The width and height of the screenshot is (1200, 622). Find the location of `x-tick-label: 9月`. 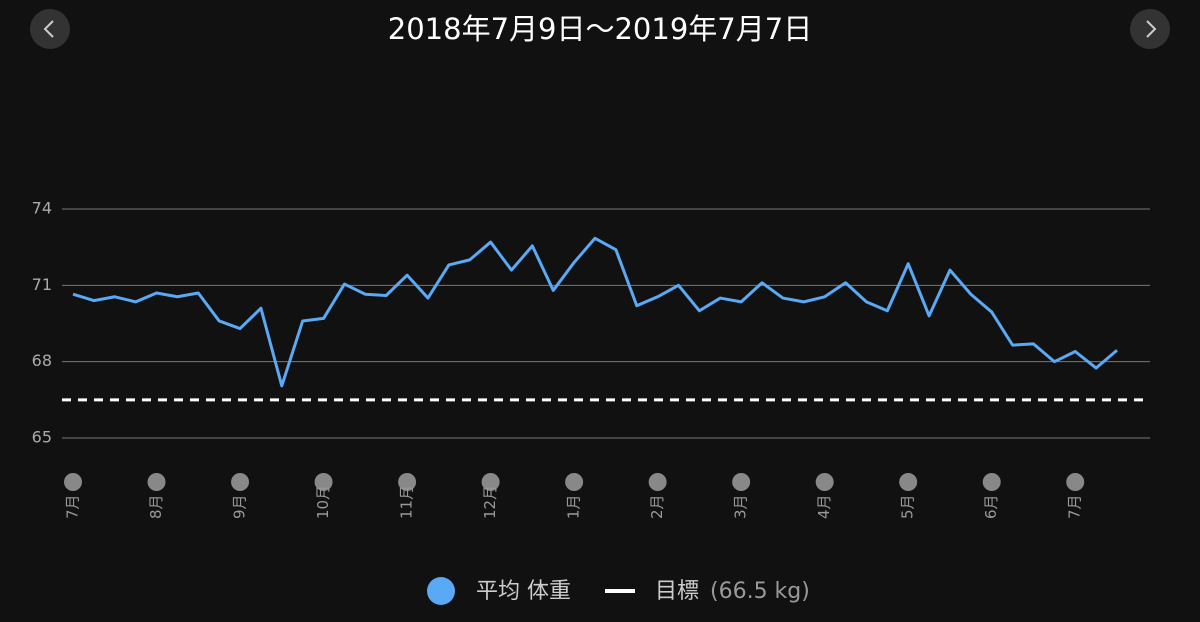

x-tick-label: 9月 is located at coordinates (240, 506).